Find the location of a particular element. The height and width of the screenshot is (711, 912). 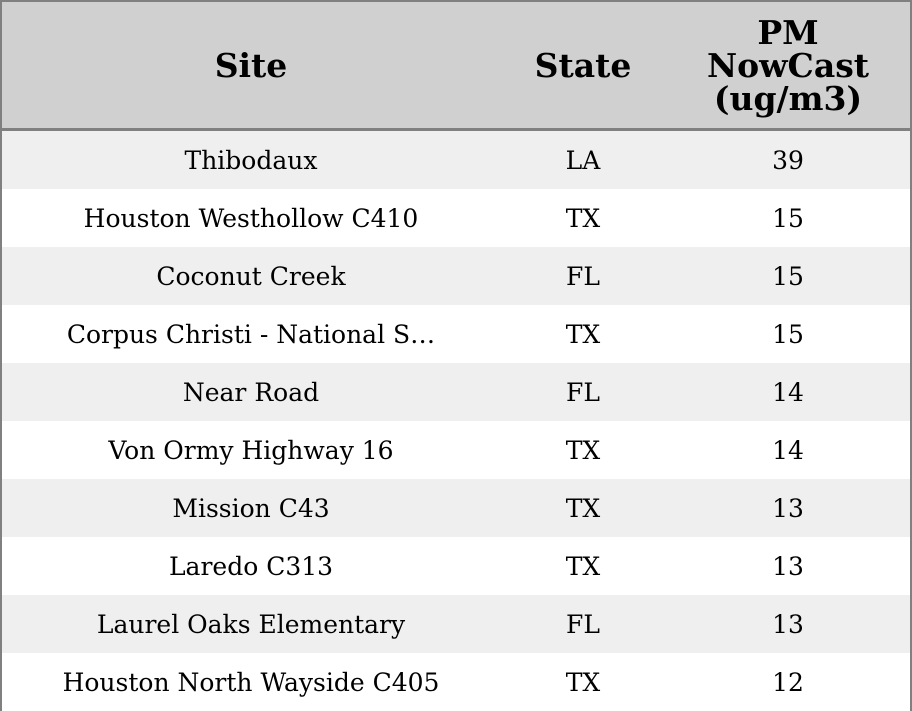

header-cell: Site is located at coordinates (251, 66).